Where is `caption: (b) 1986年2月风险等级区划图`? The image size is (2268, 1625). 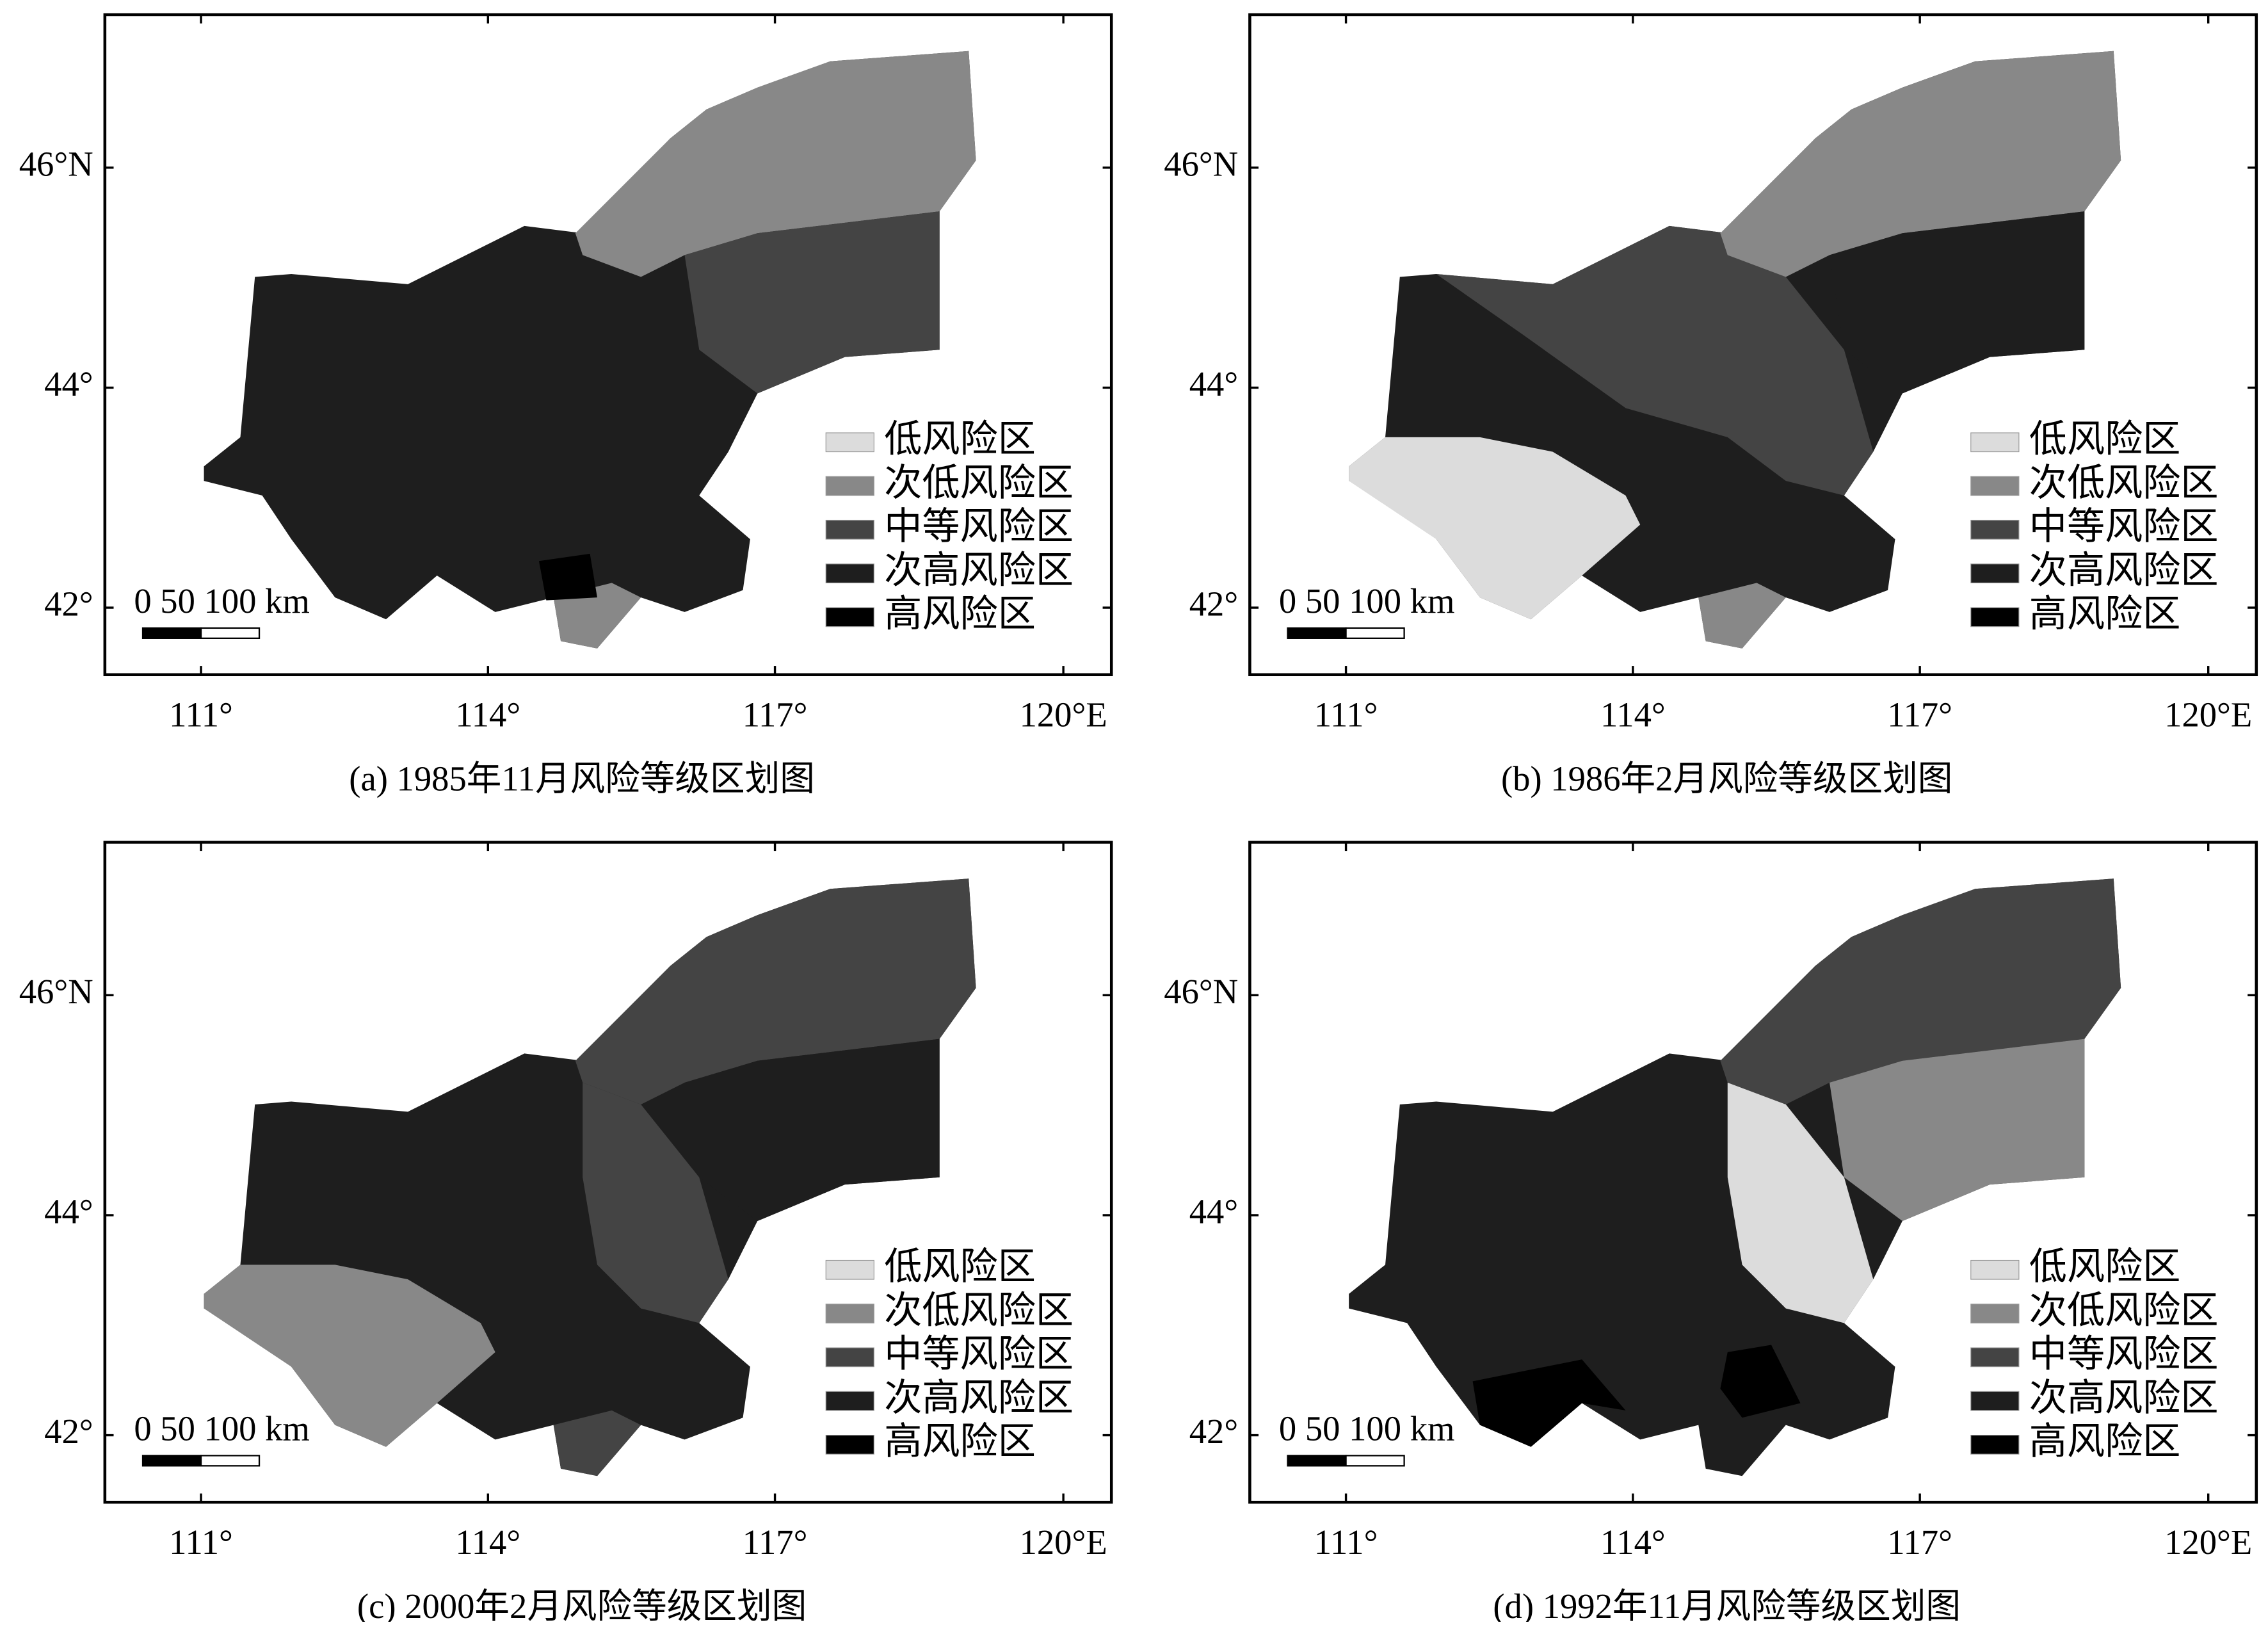
caption: (b) 1986年2月风险等级区划图 is located at coordinates (1726, 778).